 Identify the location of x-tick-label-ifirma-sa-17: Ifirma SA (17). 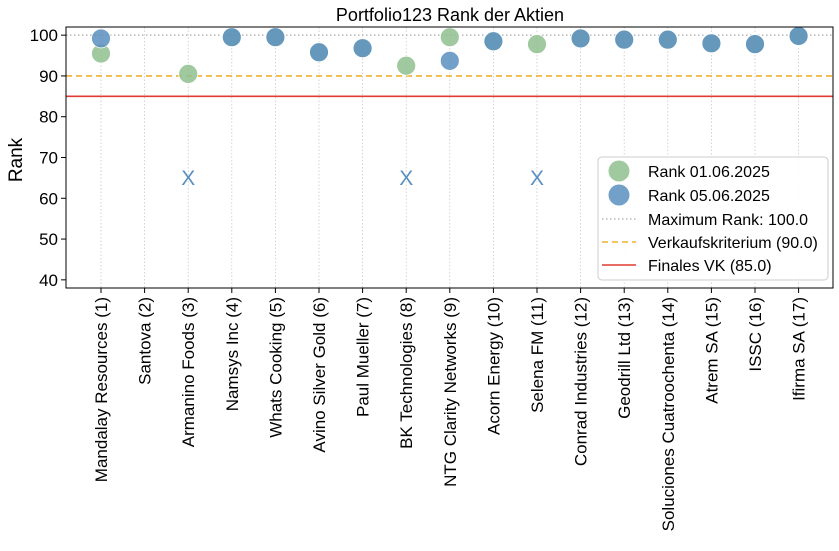
(799, 349).